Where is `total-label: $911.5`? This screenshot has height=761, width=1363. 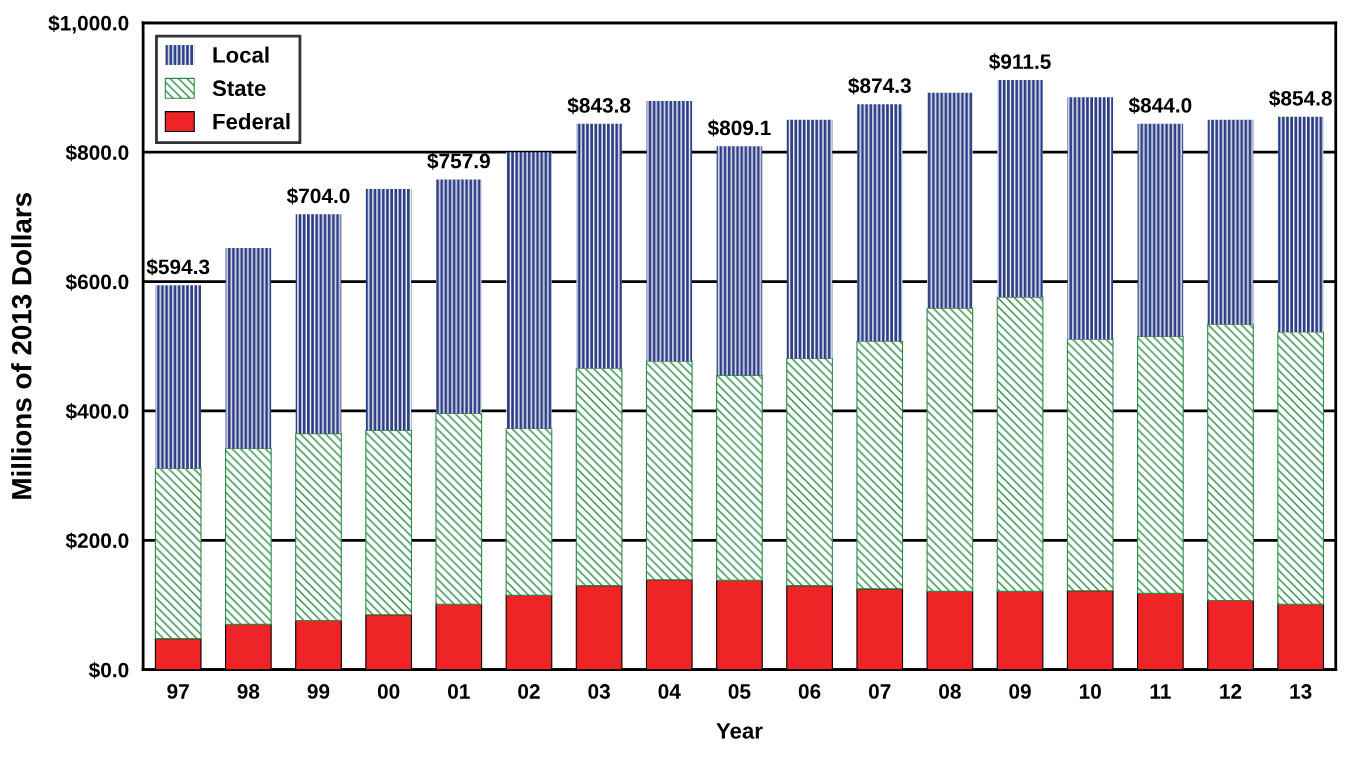
total-label: $911.5 is located at coordinates (1020, 62).